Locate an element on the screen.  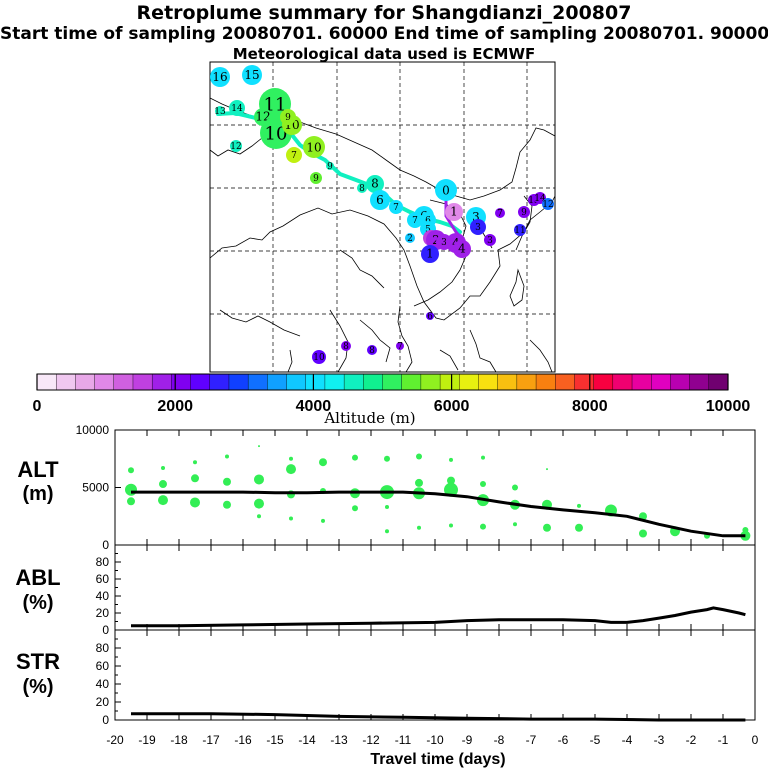
cluster-marker: 14 is located at coordinates (237, 108).